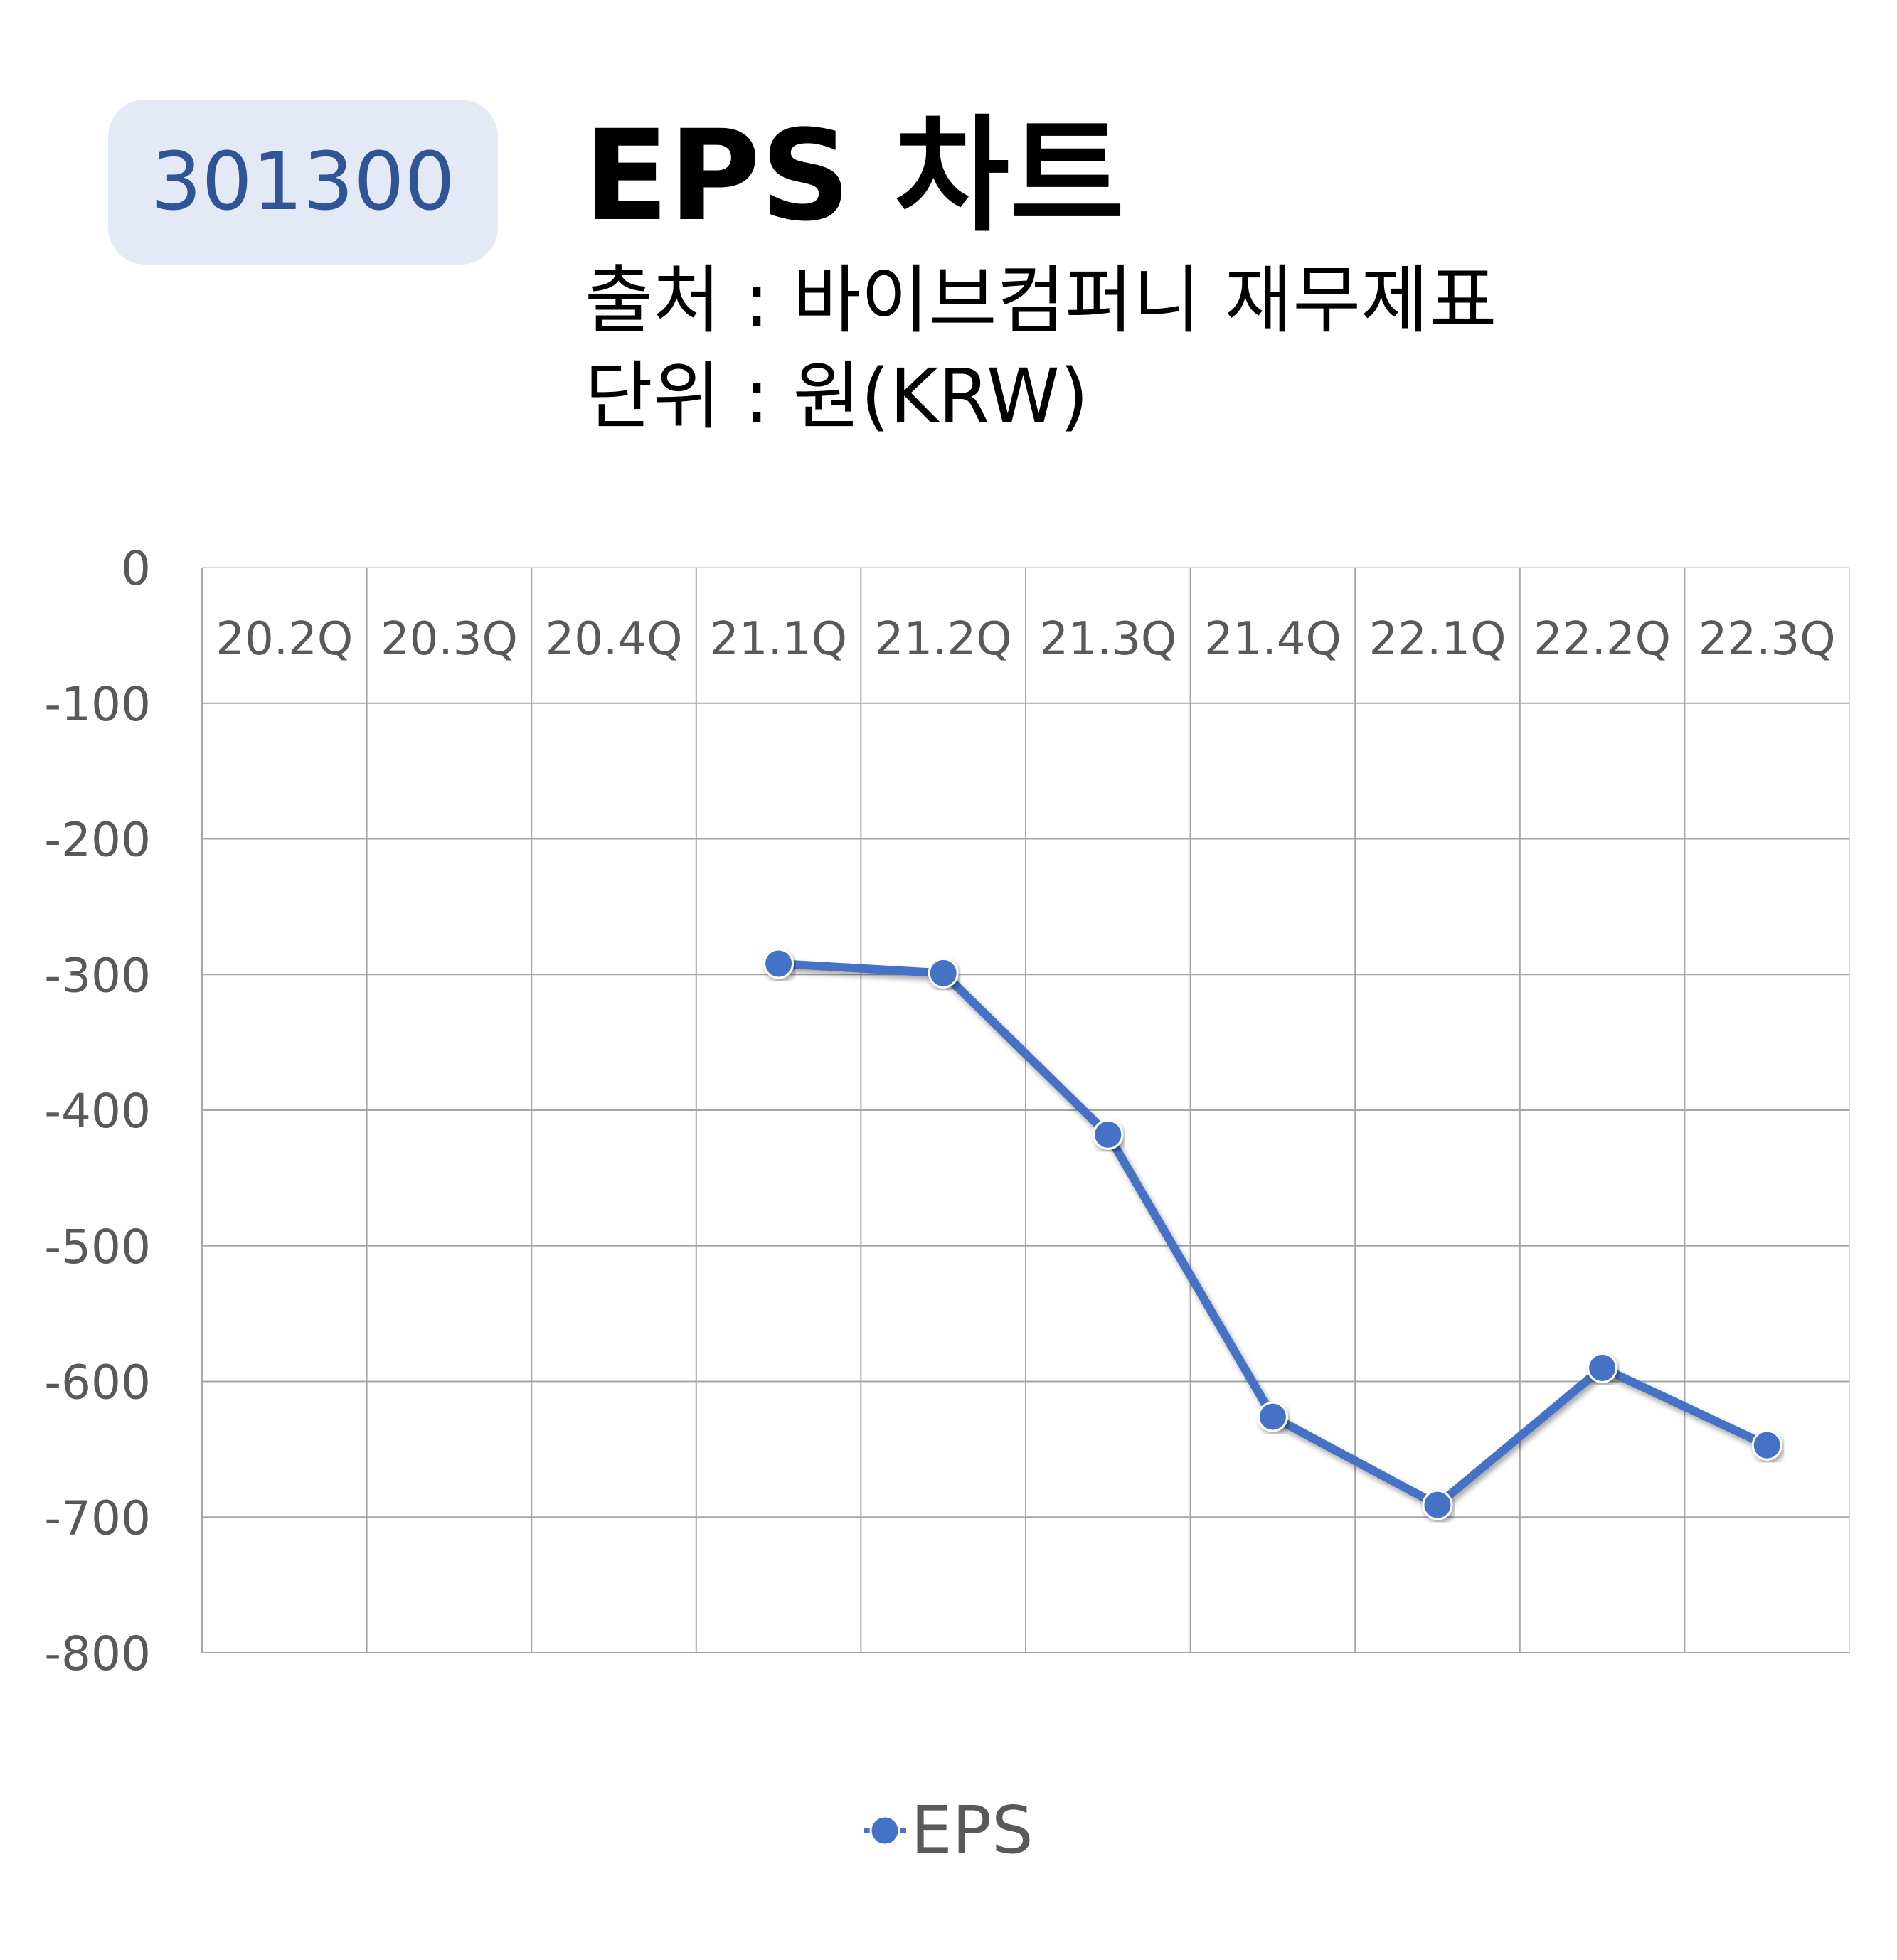 The width and height of the screenshot is (1897, 1960). Describe the element at coordinates (97, 1247) in the screenshot. I see `y-tick-label: -500` at that location.